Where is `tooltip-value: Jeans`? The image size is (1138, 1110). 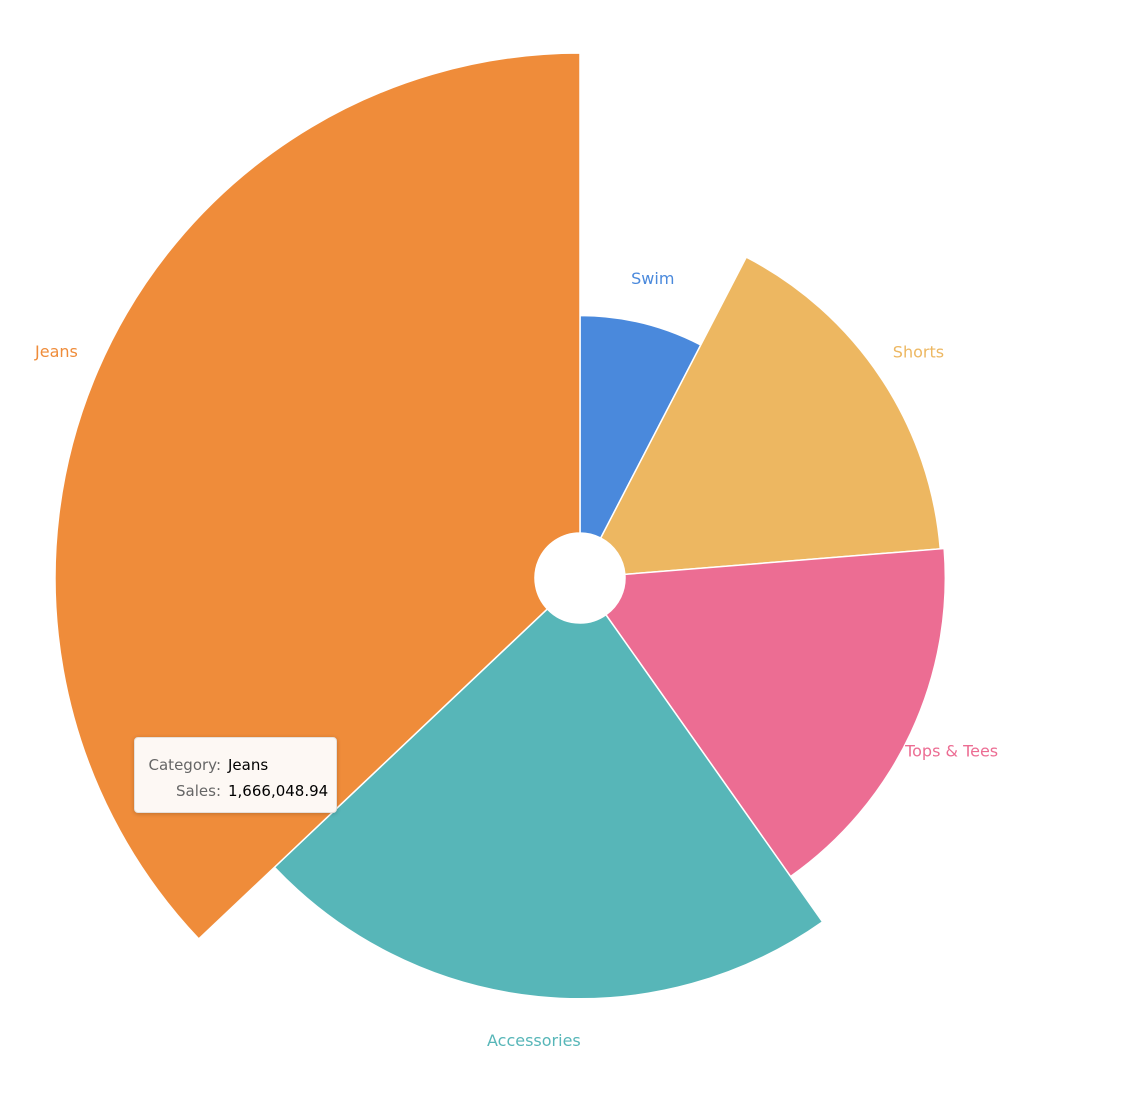 tooltip-value: Jeans is located at coordinates (248, 765).